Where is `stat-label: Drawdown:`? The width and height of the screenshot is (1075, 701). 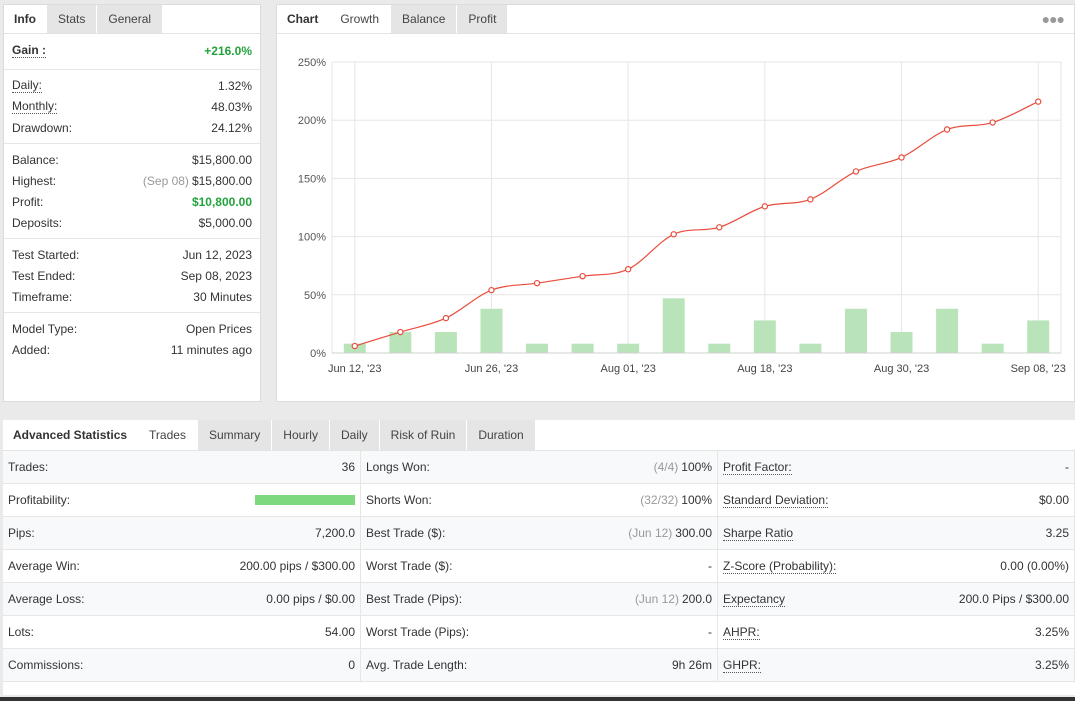
stat-label: Drawdown: is located at coordinates (42, 127).